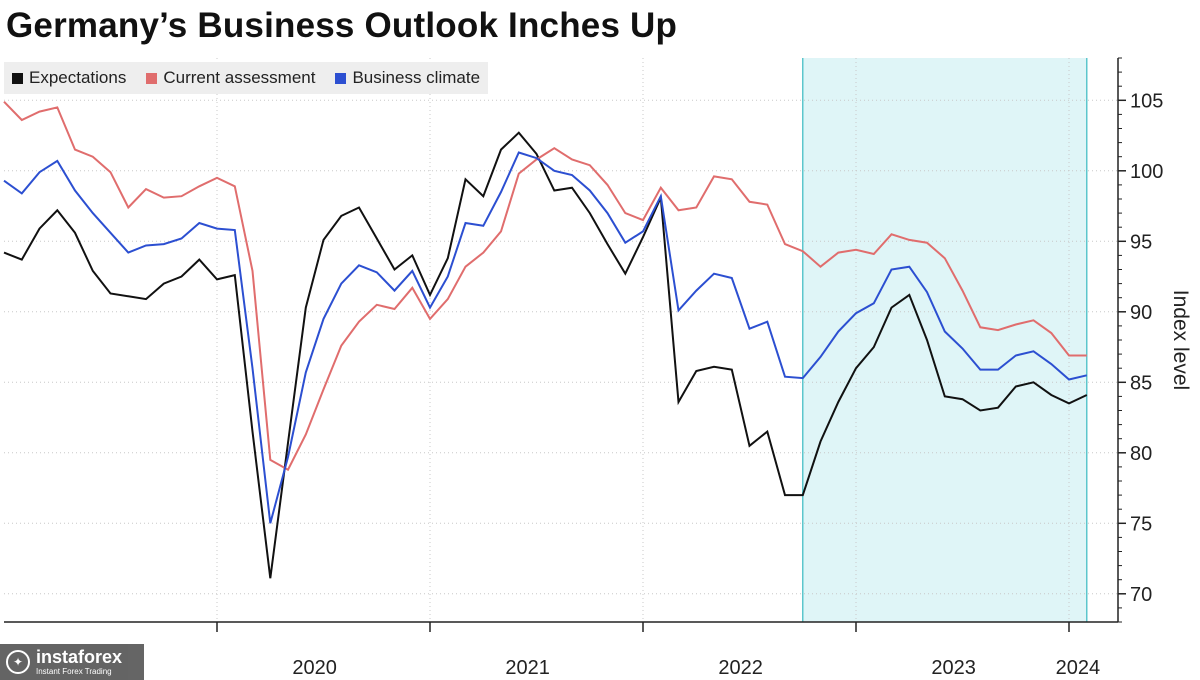  Describe the element at coordinates (74, 671) in the screenshot. I see `watermark-tagline: Instant Forex Trading` at that location.